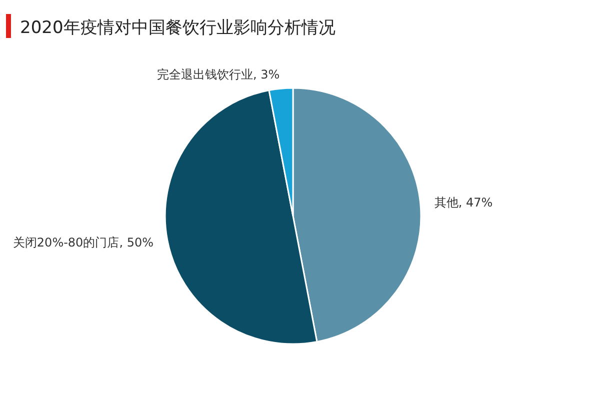 The image size is (600, 412). What do you see at coordinates (178, 28) in the screenshot?
I see `chart-title: 2020年疫情对中国餐饮行业影响分析情况` at bounding box center [178, 28].